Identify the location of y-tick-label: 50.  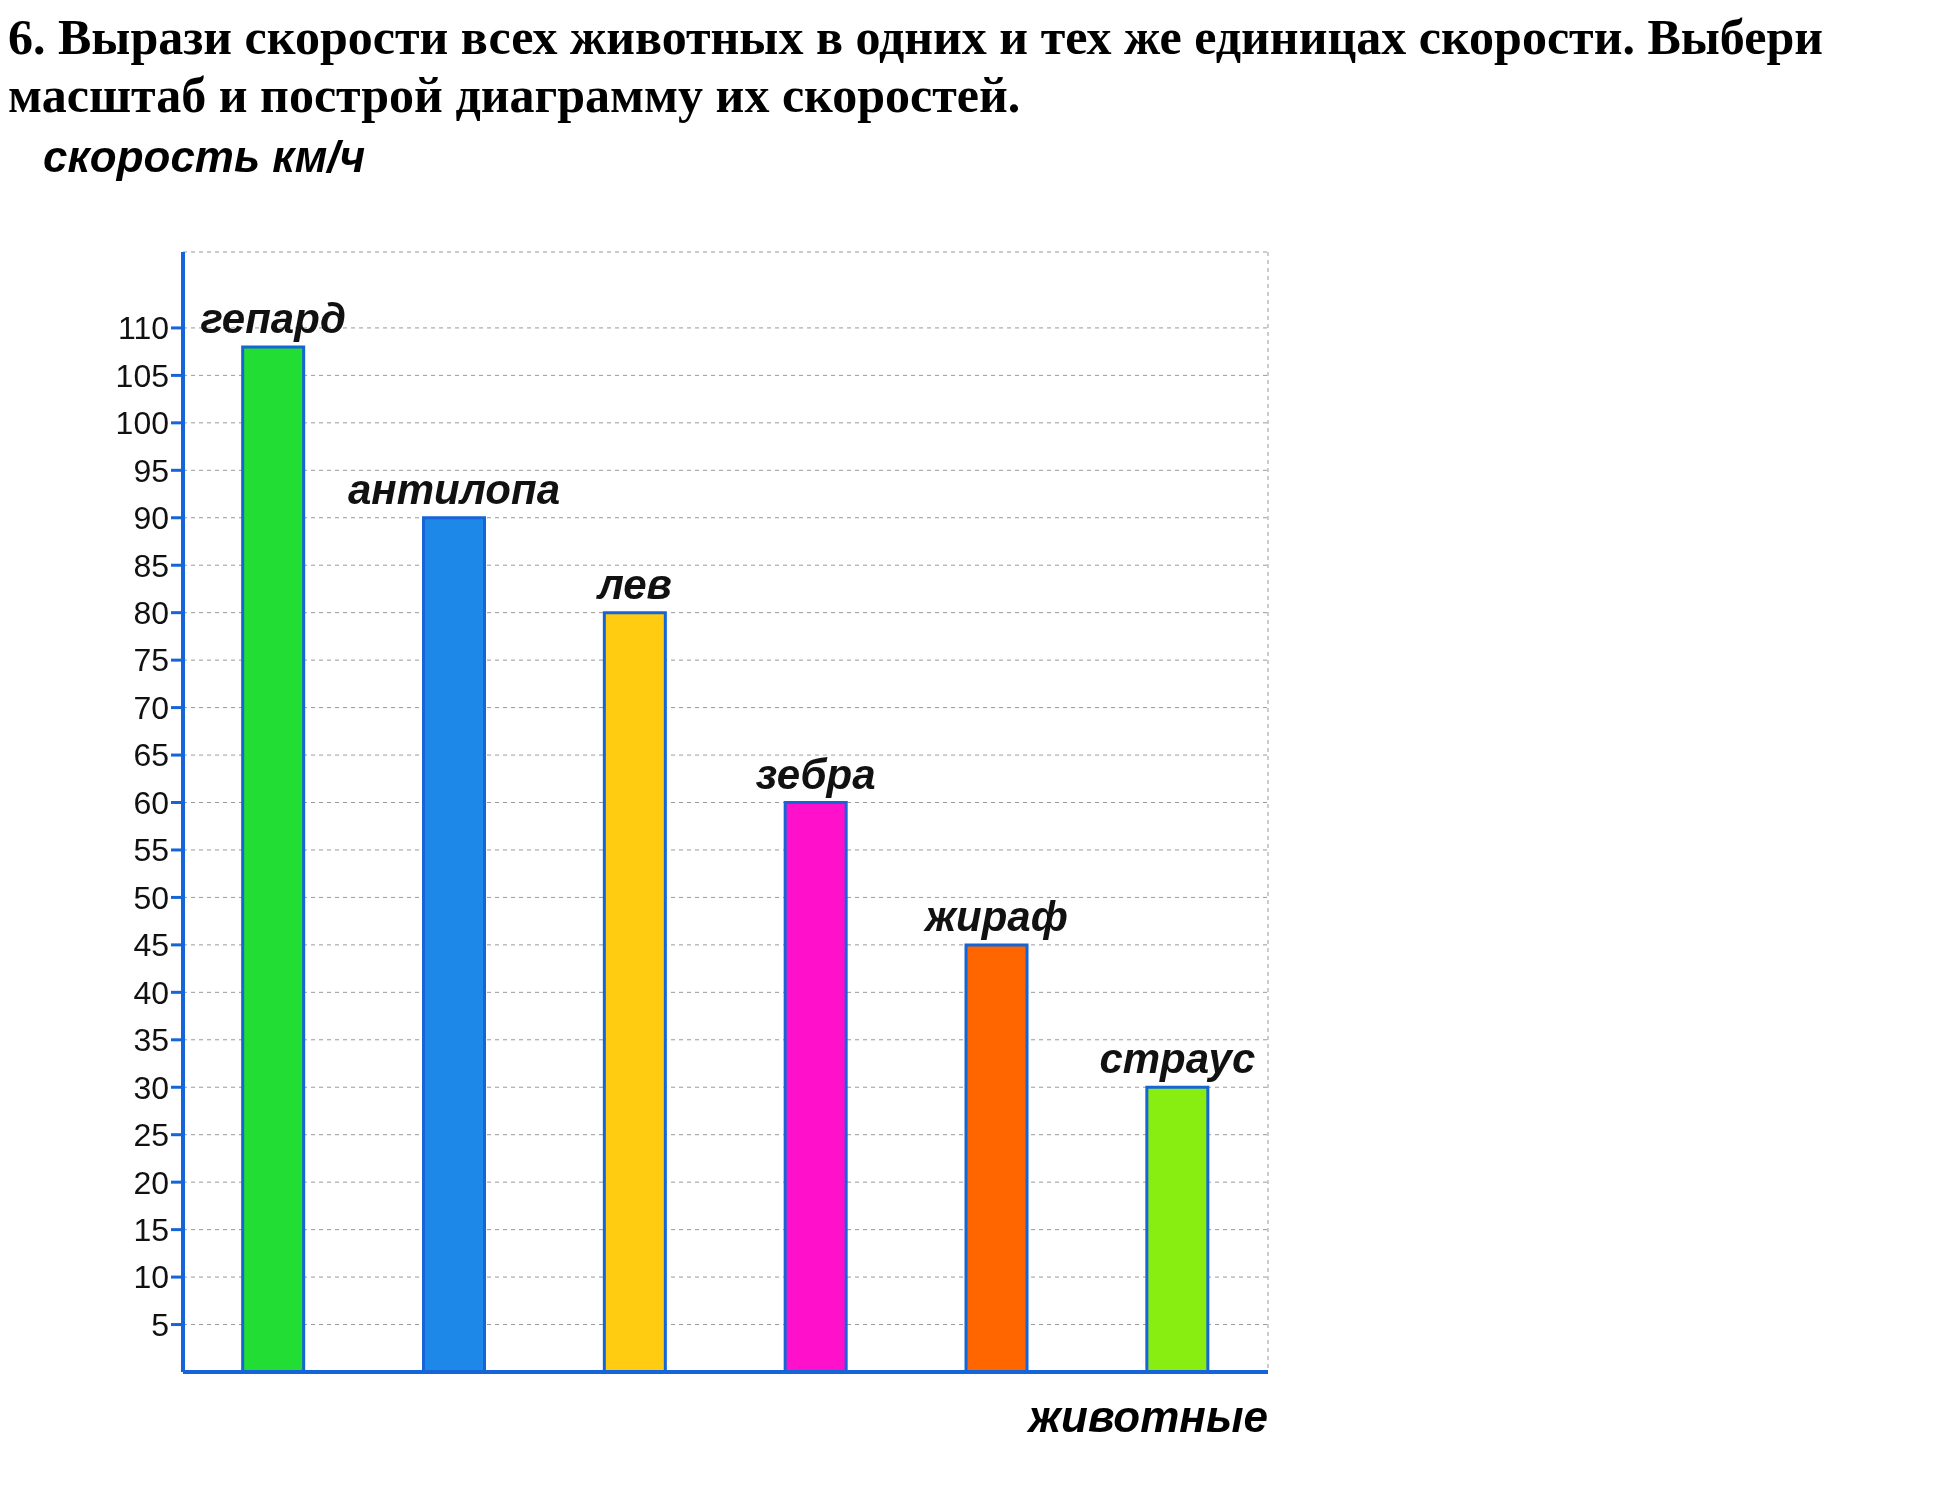
(151, 897).